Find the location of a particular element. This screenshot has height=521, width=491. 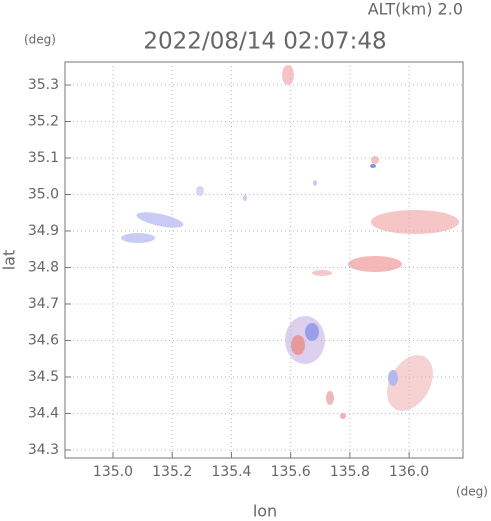

x-tick-label: 135.8 is located at coordinates (350, 472).